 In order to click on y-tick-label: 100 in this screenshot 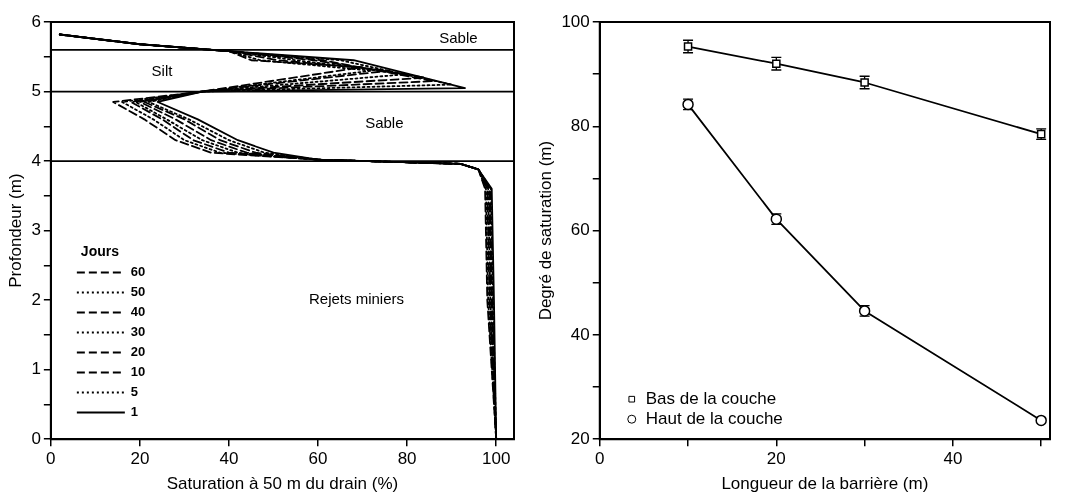, I will do `click(575, 21)`.